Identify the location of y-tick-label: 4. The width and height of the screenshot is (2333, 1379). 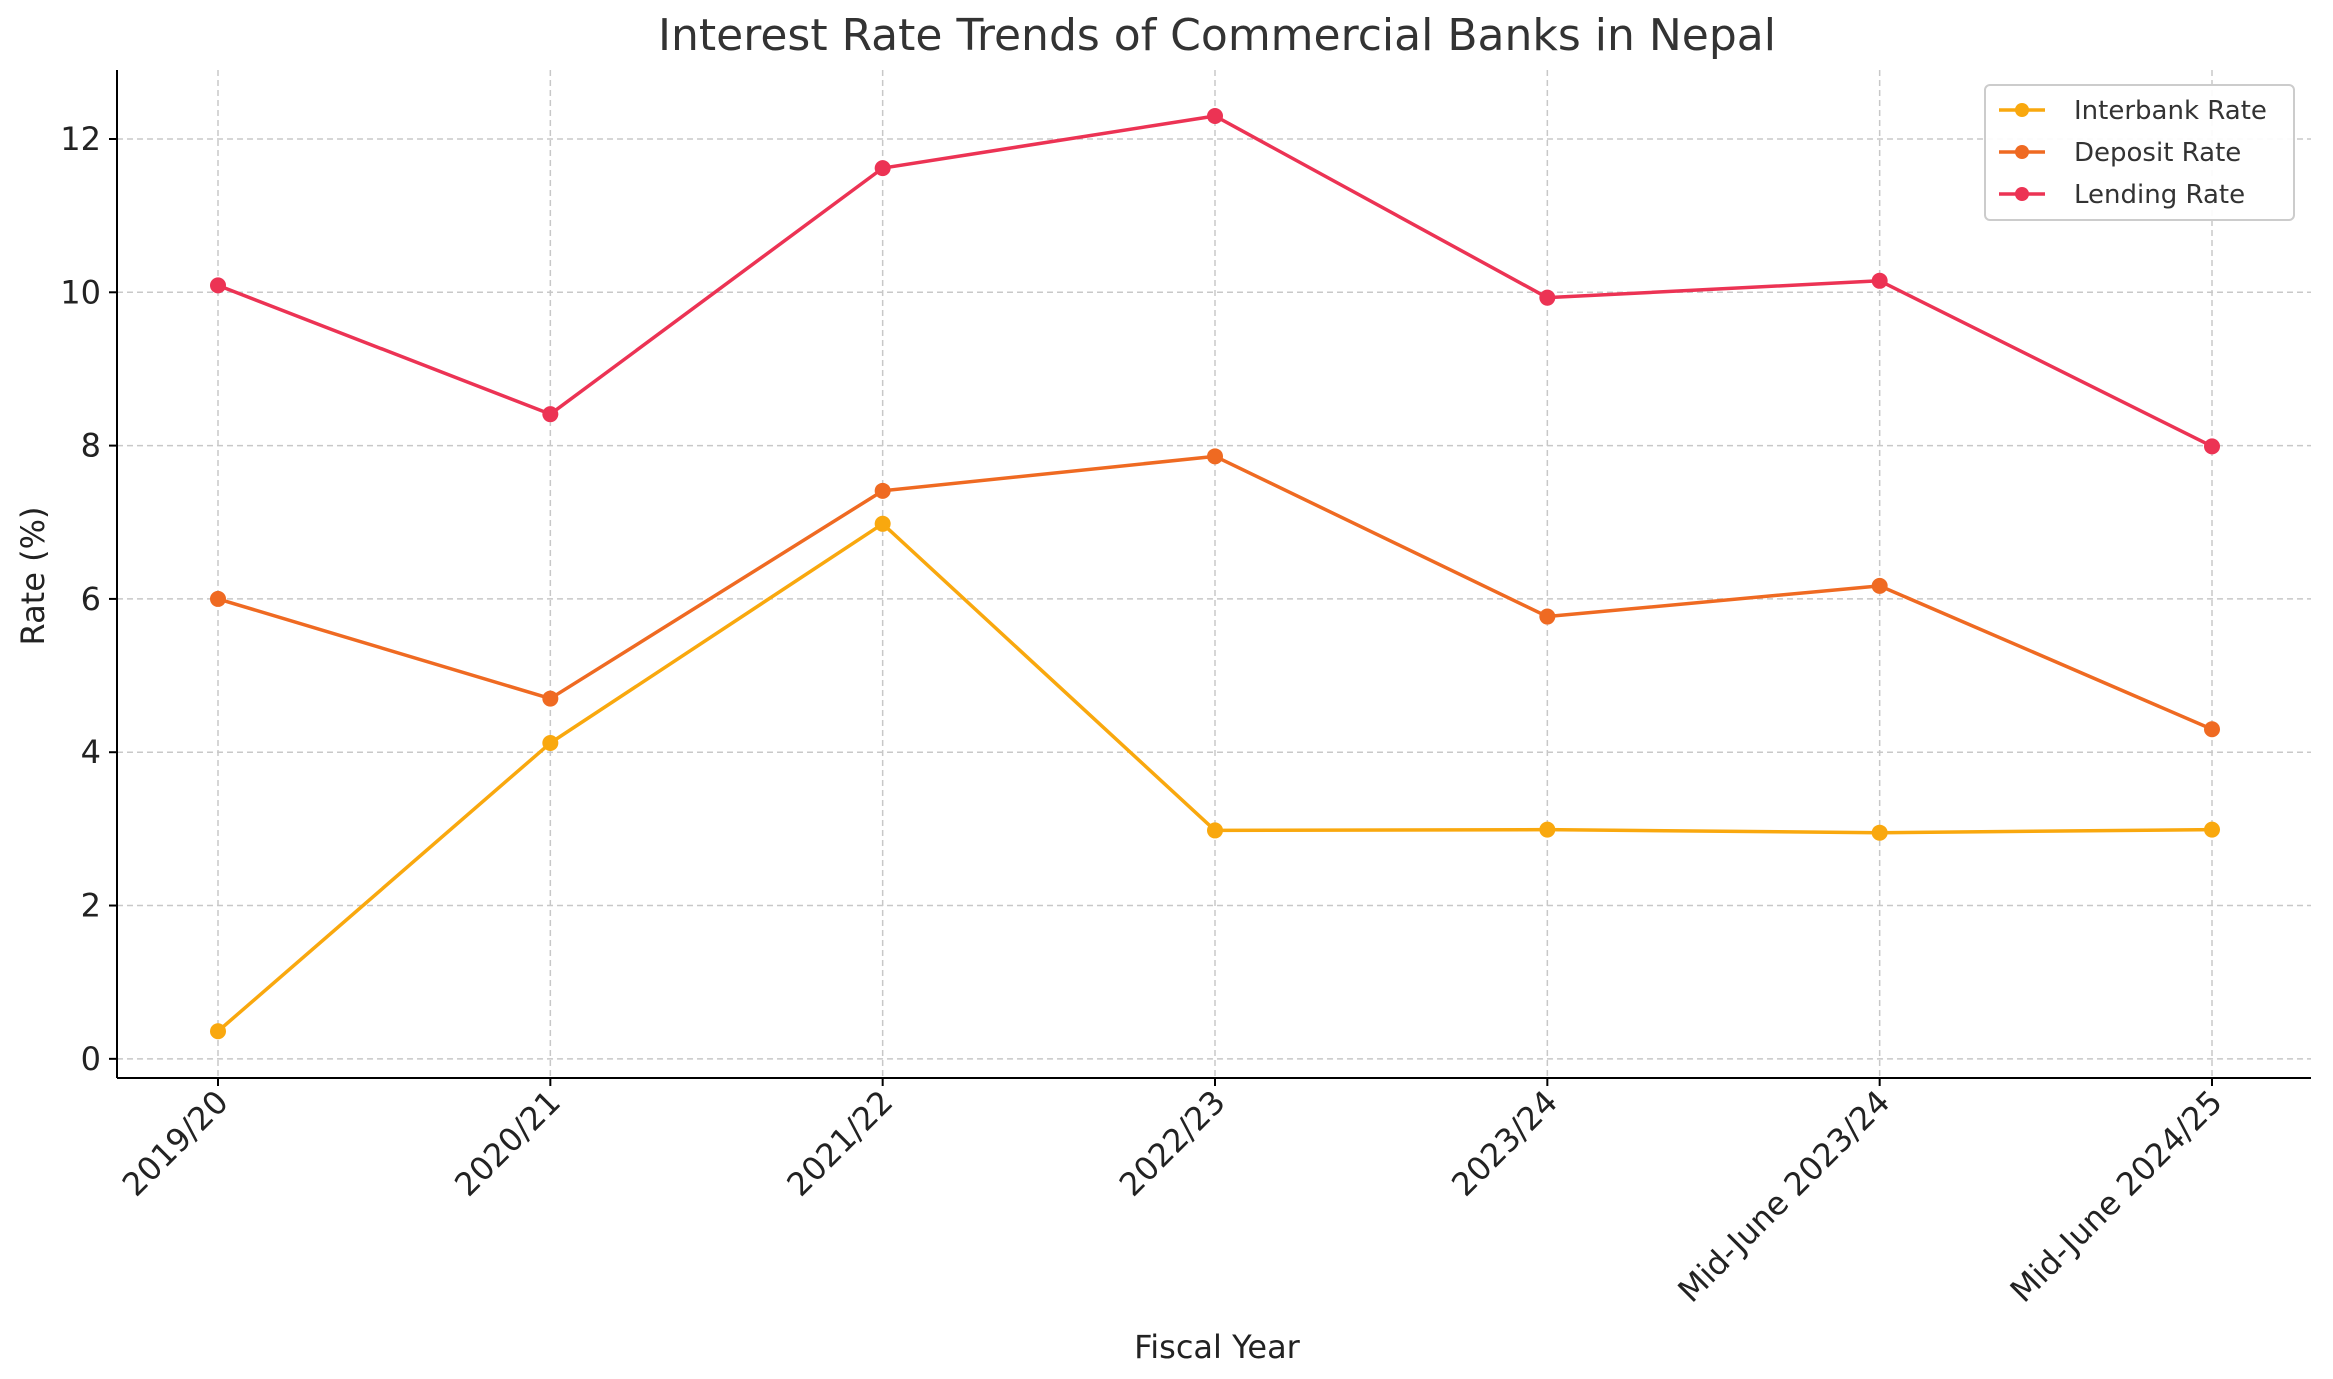
(91, 752).